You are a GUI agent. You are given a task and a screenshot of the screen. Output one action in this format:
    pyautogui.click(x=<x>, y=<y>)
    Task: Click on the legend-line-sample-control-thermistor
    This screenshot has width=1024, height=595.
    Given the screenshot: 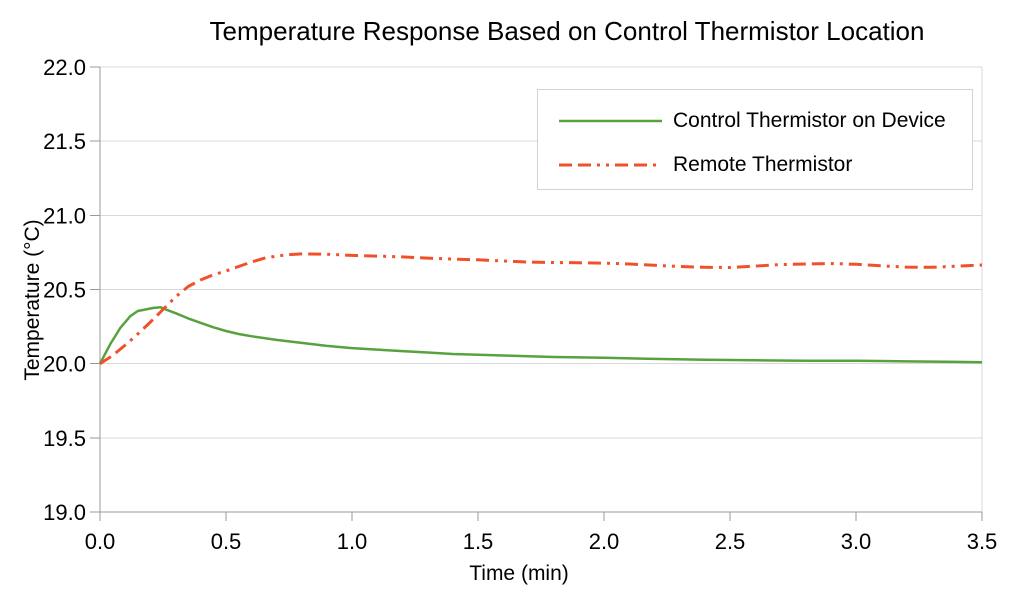 What is the action you would take?
    pyautogui.click(x=610, y=121)
    